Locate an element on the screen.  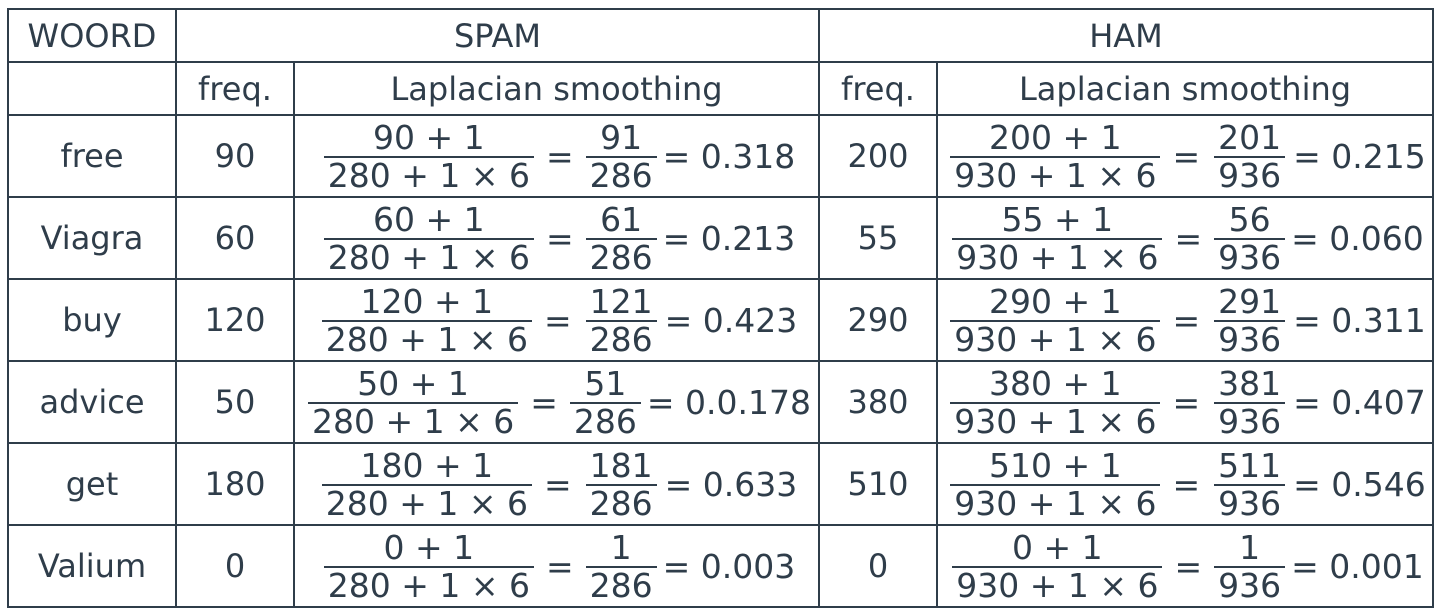
spam-result-fraction: 181 286 is located at coordinates (621, 483).